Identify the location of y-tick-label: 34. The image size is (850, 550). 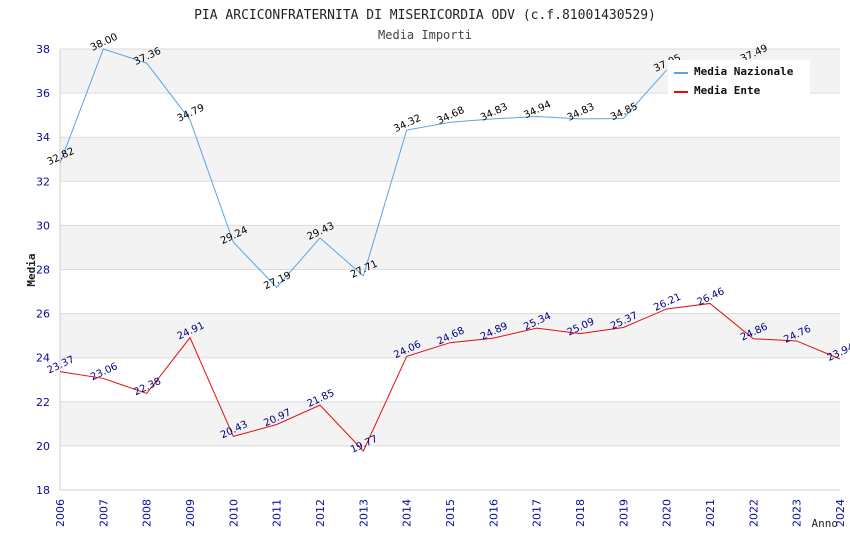
(43, 137).